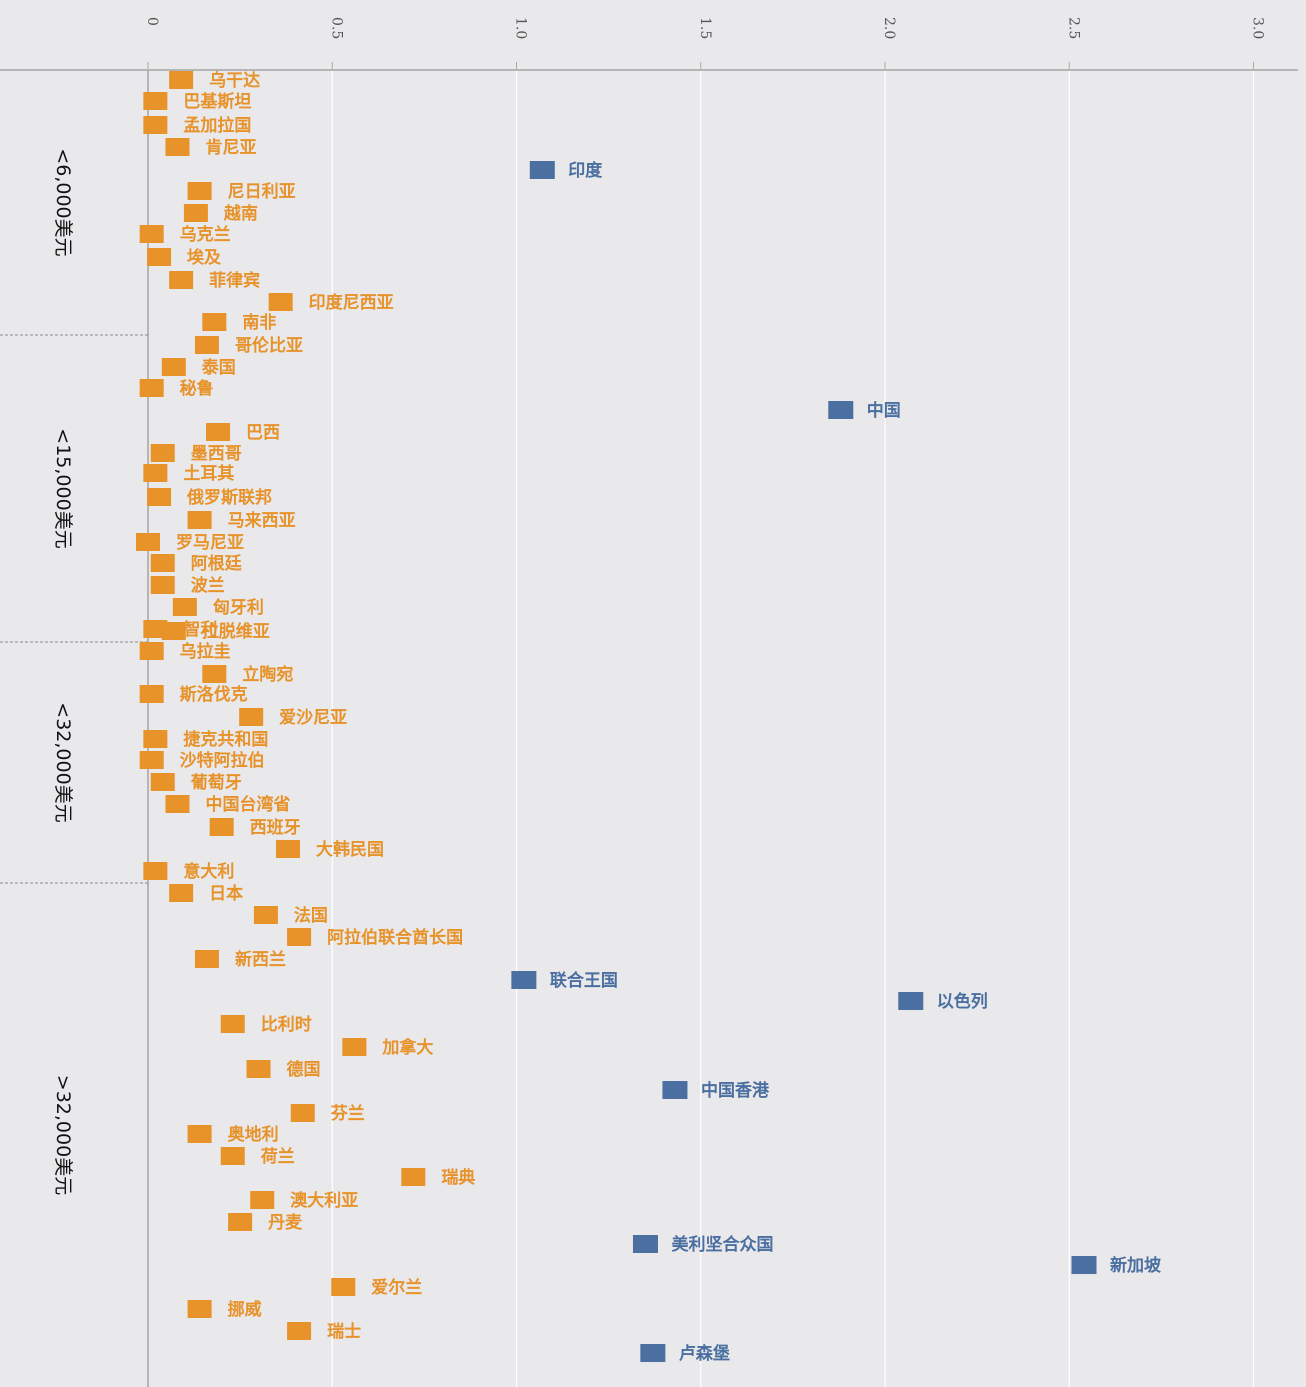 This screenshot has height=1387, width=1306. I want to click on data-label: 瑞士, so click(344, 1331).